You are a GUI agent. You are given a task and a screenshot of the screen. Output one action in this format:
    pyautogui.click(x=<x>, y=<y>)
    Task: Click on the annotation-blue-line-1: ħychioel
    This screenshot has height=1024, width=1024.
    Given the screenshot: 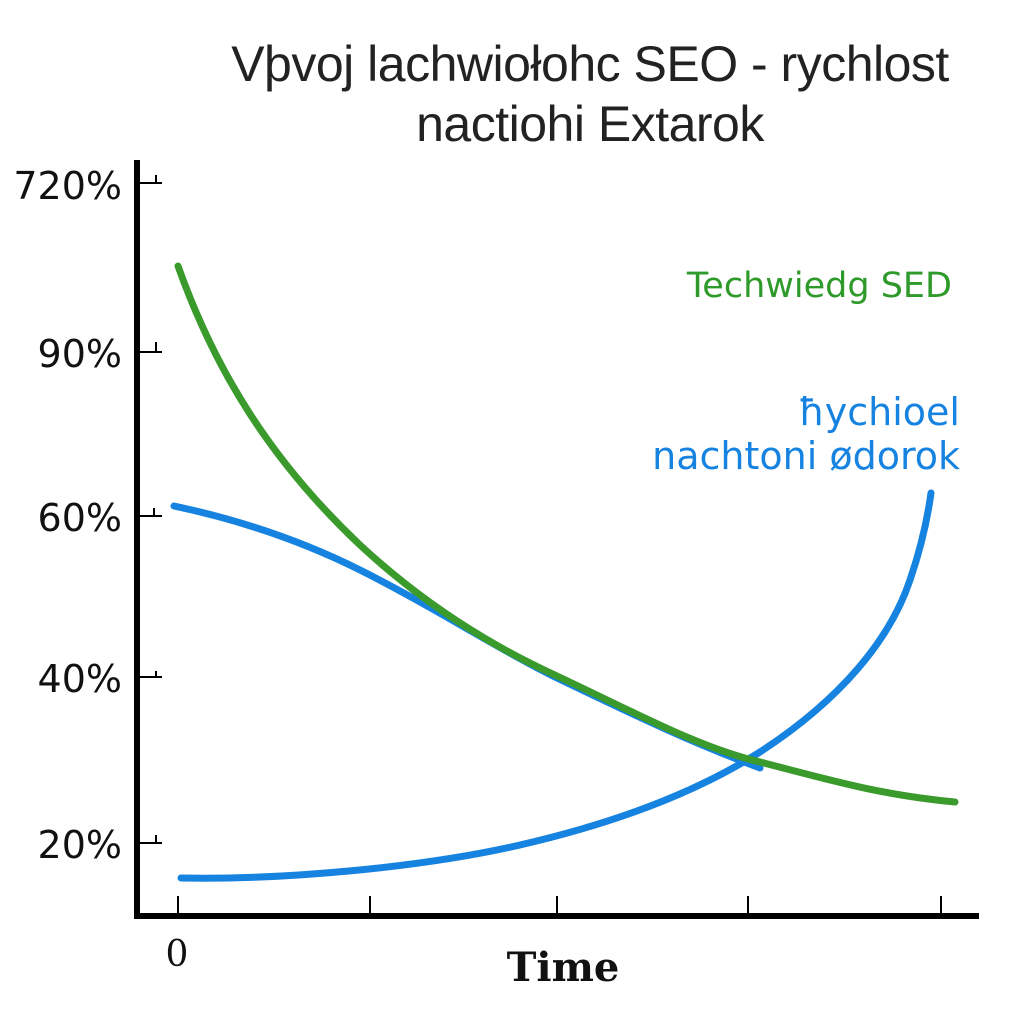 What is the action you would take?
    pyautogui.click(x=879, y=412)
    